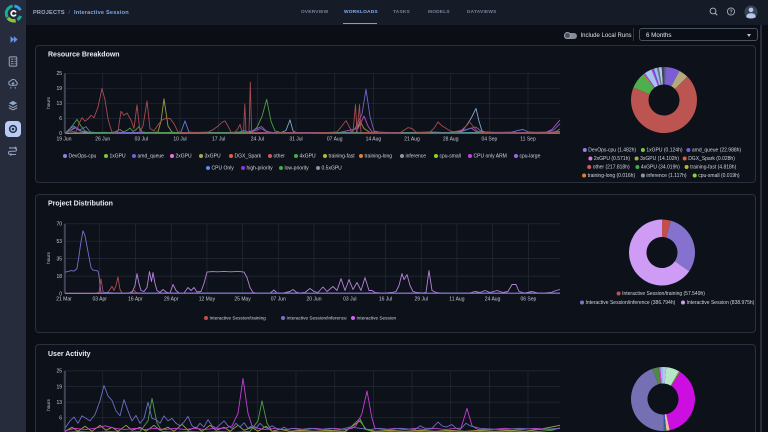 Image resolution: width=768 pixels, height=432 pixels. What do you see at coordinates (59, 225) in the screenshot?
I see `svg-text: 70` at bounding box center [59, 225].